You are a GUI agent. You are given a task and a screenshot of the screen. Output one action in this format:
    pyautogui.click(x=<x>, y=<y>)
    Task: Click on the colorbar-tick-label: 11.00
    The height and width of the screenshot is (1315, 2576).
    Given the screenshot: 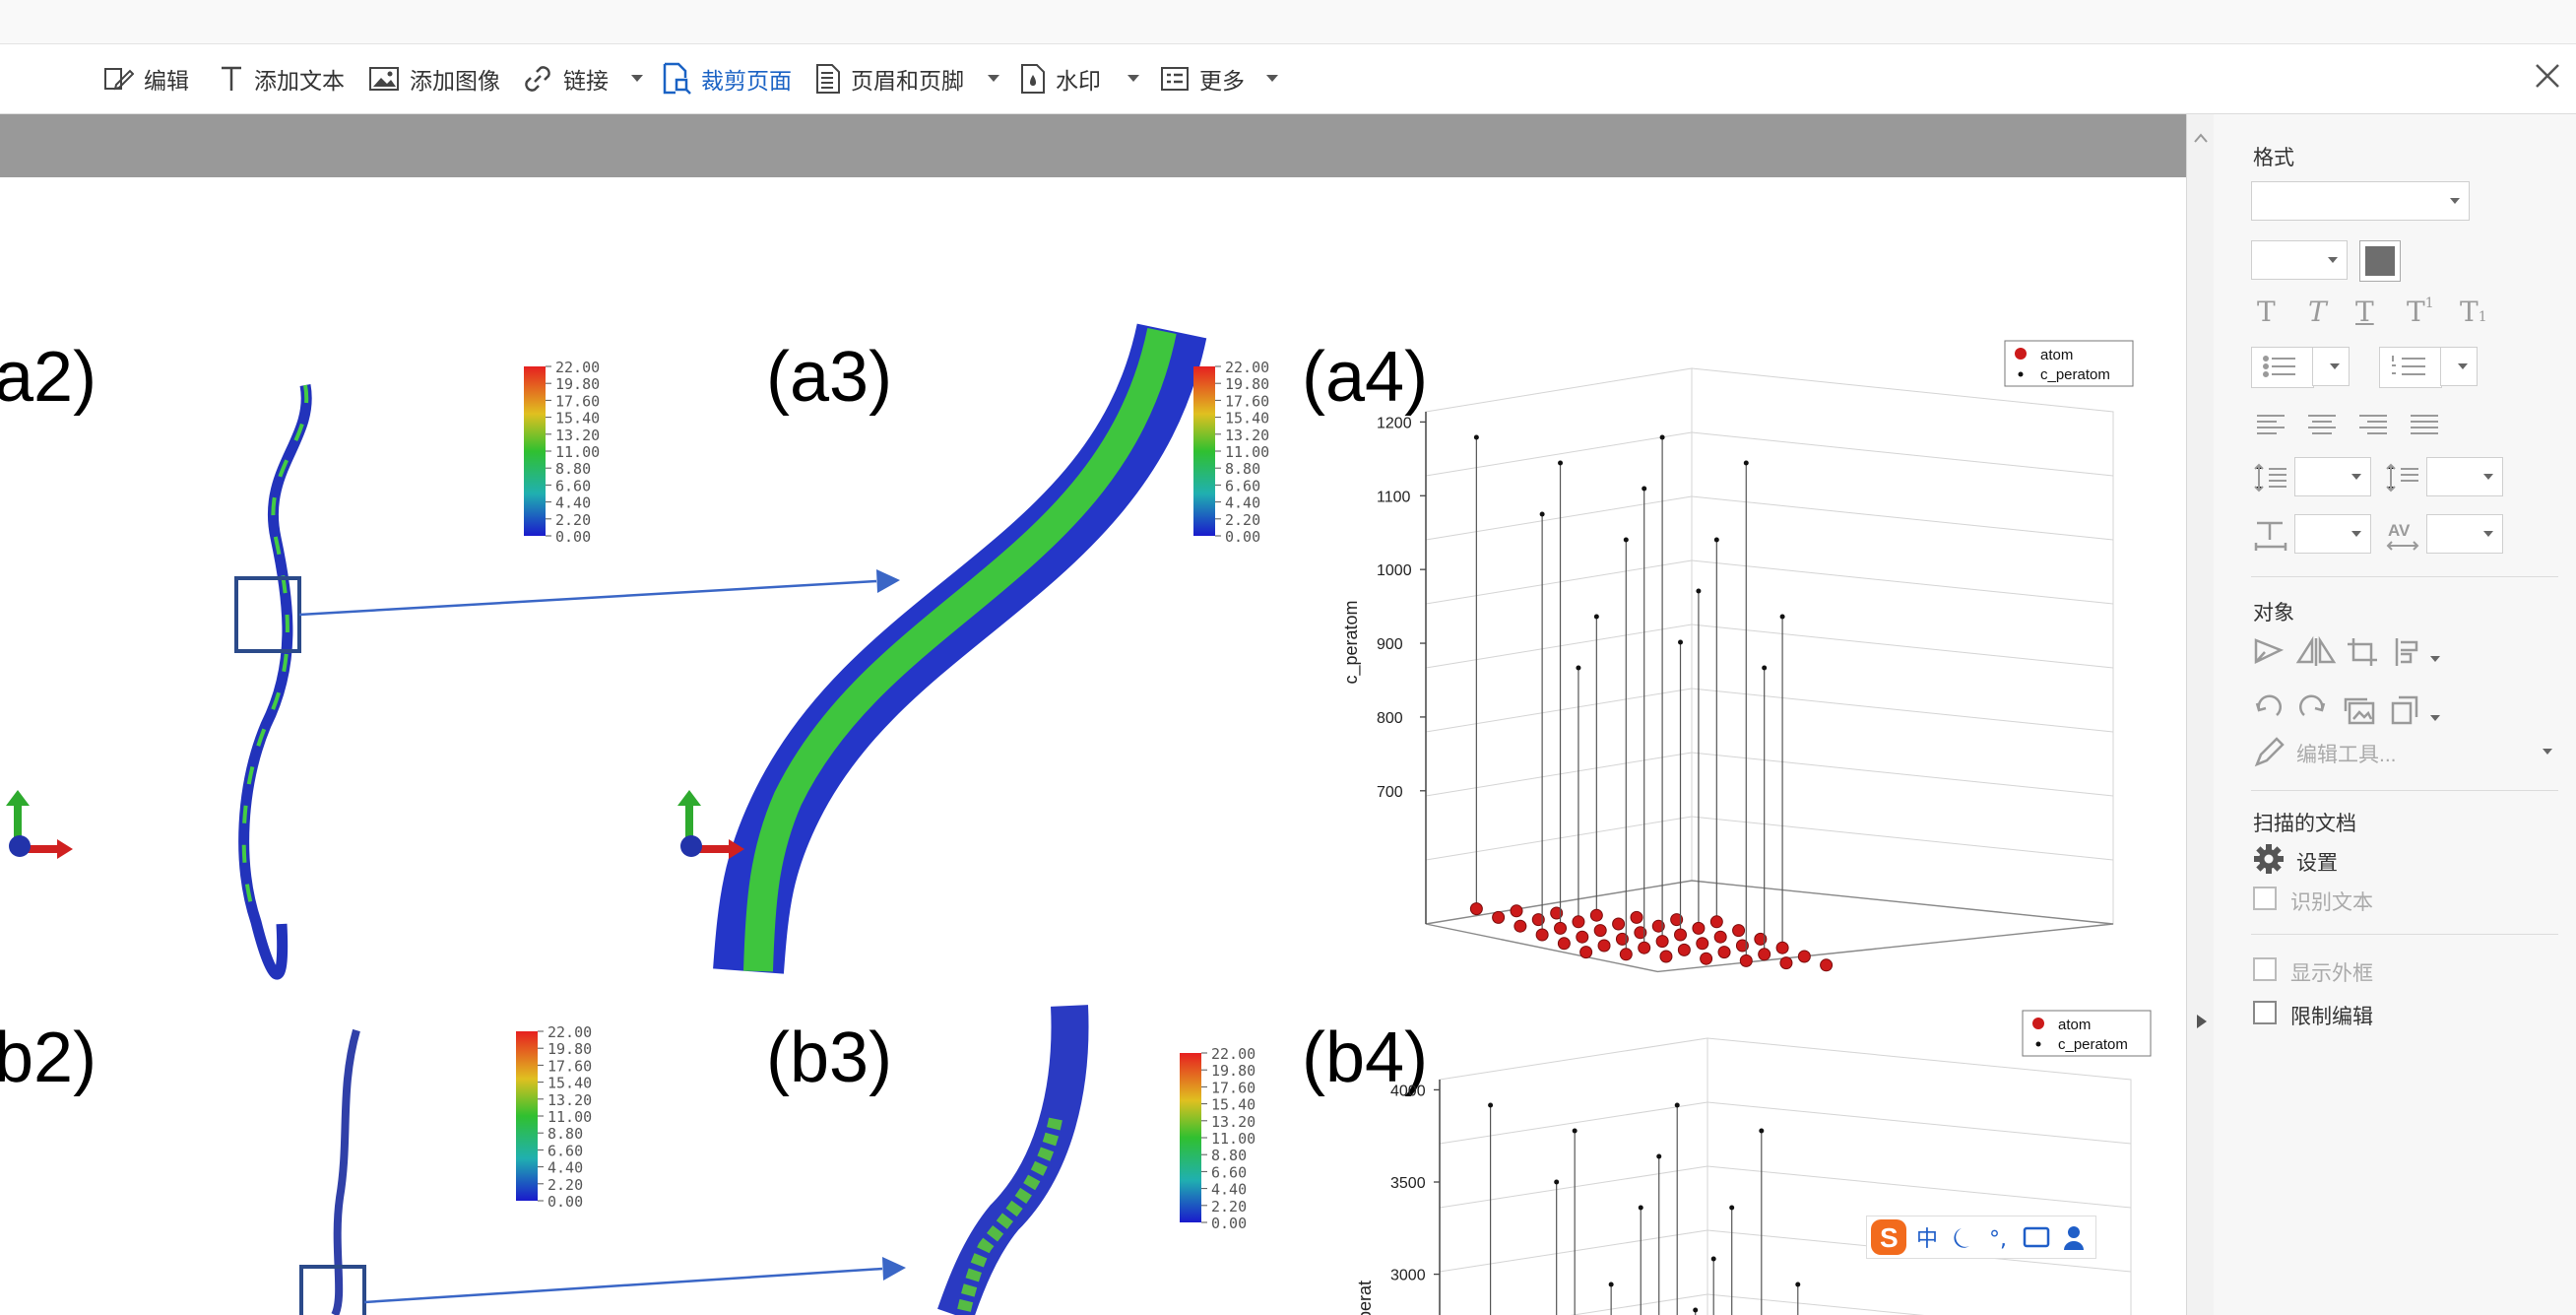 What is the action you would take?
    pyautogui.click(x=577, y=452)
    